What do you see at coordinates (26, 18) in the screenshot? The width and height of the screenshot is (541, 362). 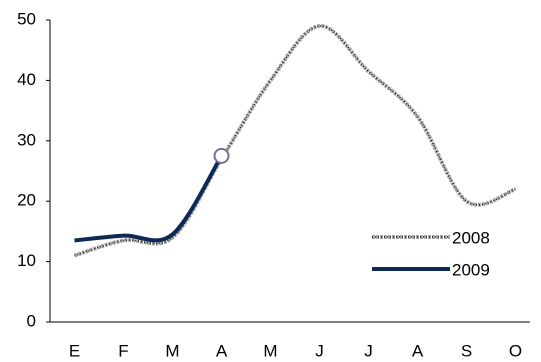 I see `y-tick-label: 50` at bounding box center [26, 18].